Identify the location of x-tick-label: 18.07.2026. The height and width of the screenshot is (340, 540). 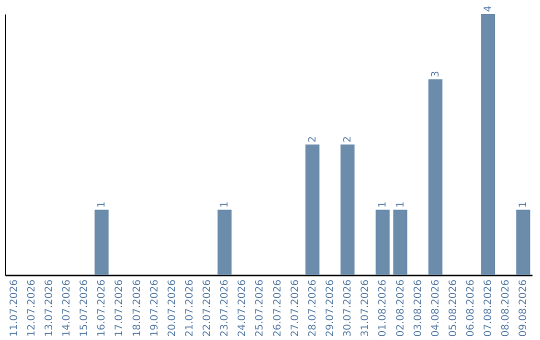
(137, 308).